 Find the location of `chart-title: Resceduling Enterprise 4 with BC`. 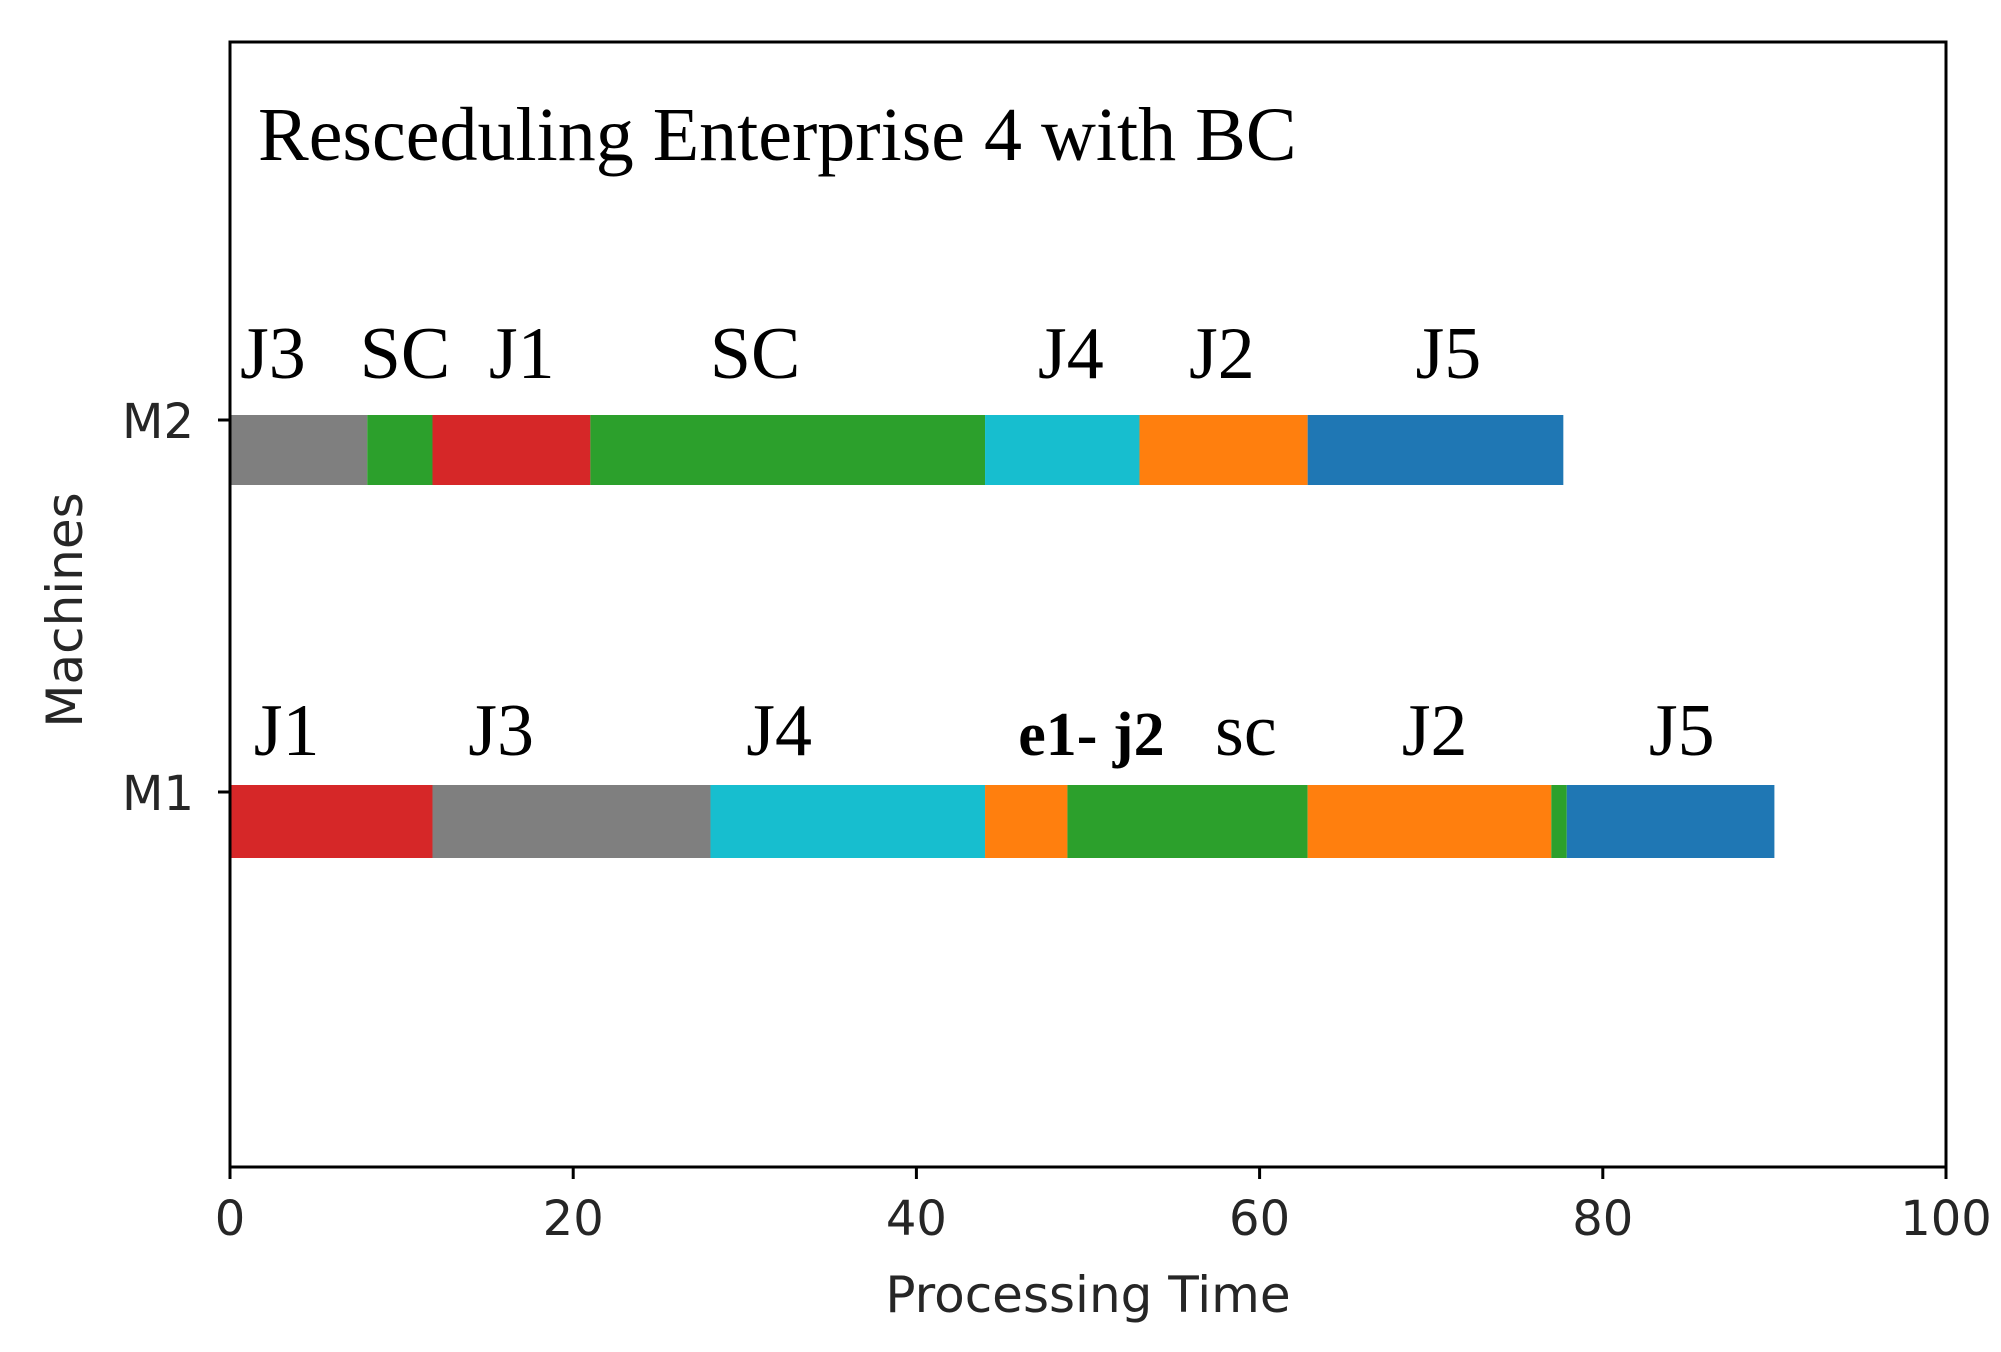

chart-title: Resceduling Enterprise 4 with BC is located at coordinates (777, 135).